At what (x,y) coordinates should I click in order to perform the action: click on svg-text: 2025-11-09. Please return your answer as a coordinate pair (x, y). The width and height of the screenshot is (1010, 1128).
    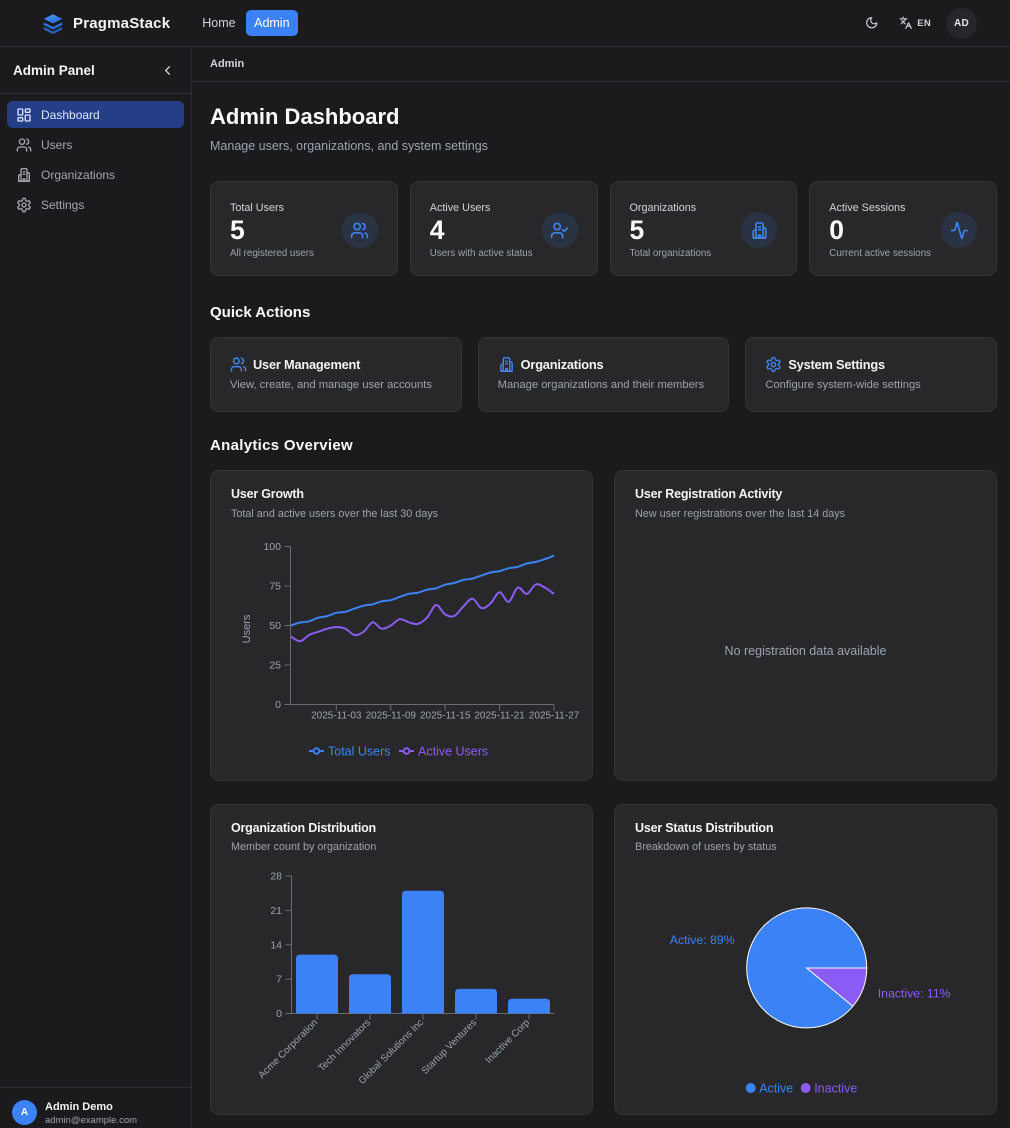
    Looking at the image, I should click on (391, 716).